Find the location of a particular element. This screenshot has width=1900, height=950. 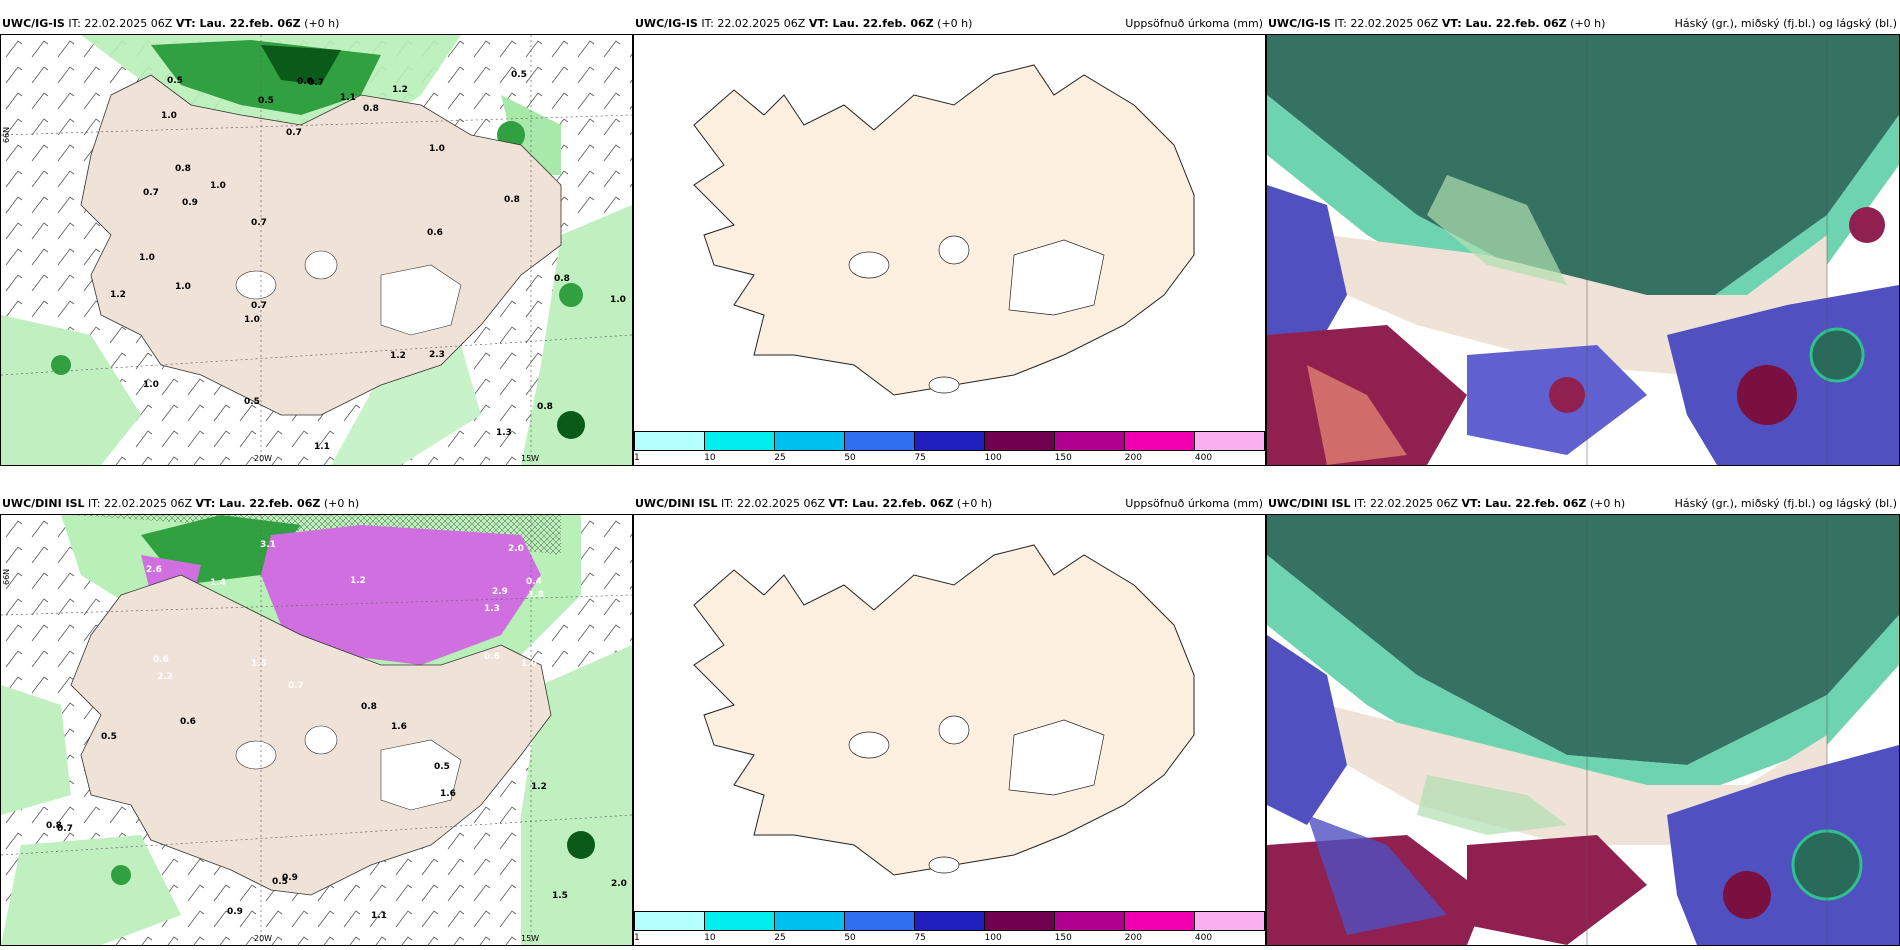

colorbar-tick-label: 150 is located at coordinates (1063, 938).